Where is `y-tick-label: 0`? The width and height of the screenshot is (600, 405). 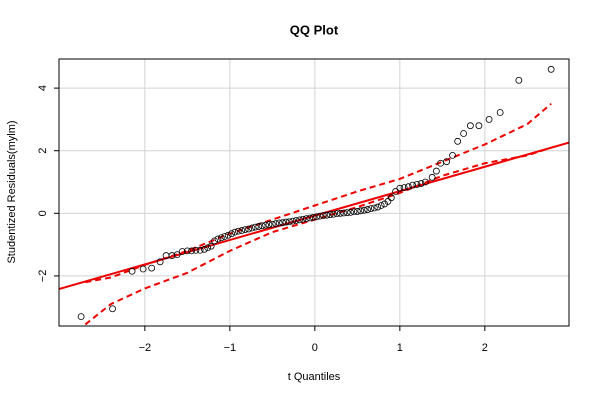 y-tick-label: 0 is located at coordinates (43, 213).